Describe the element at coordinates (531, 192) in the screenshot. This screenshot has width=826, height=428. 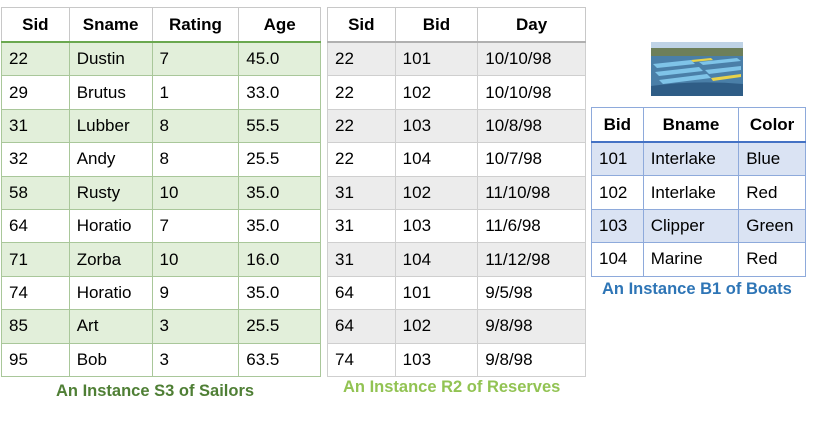
I see `table-cell: 11/10/98` at that location.